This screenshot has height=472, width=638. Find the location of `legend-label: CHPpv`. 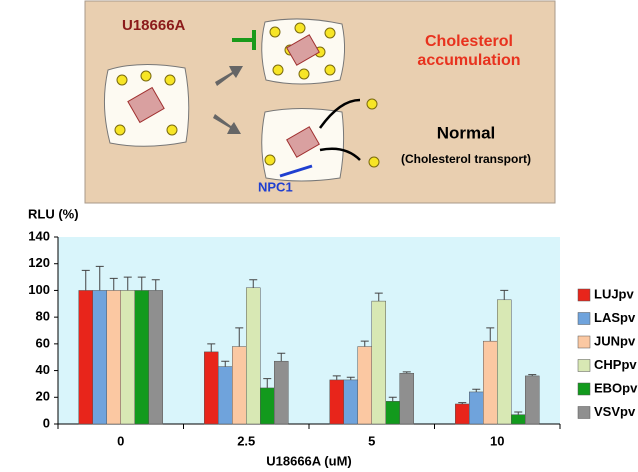

legend-label: CHPpv is located at coordinates (615, 364).